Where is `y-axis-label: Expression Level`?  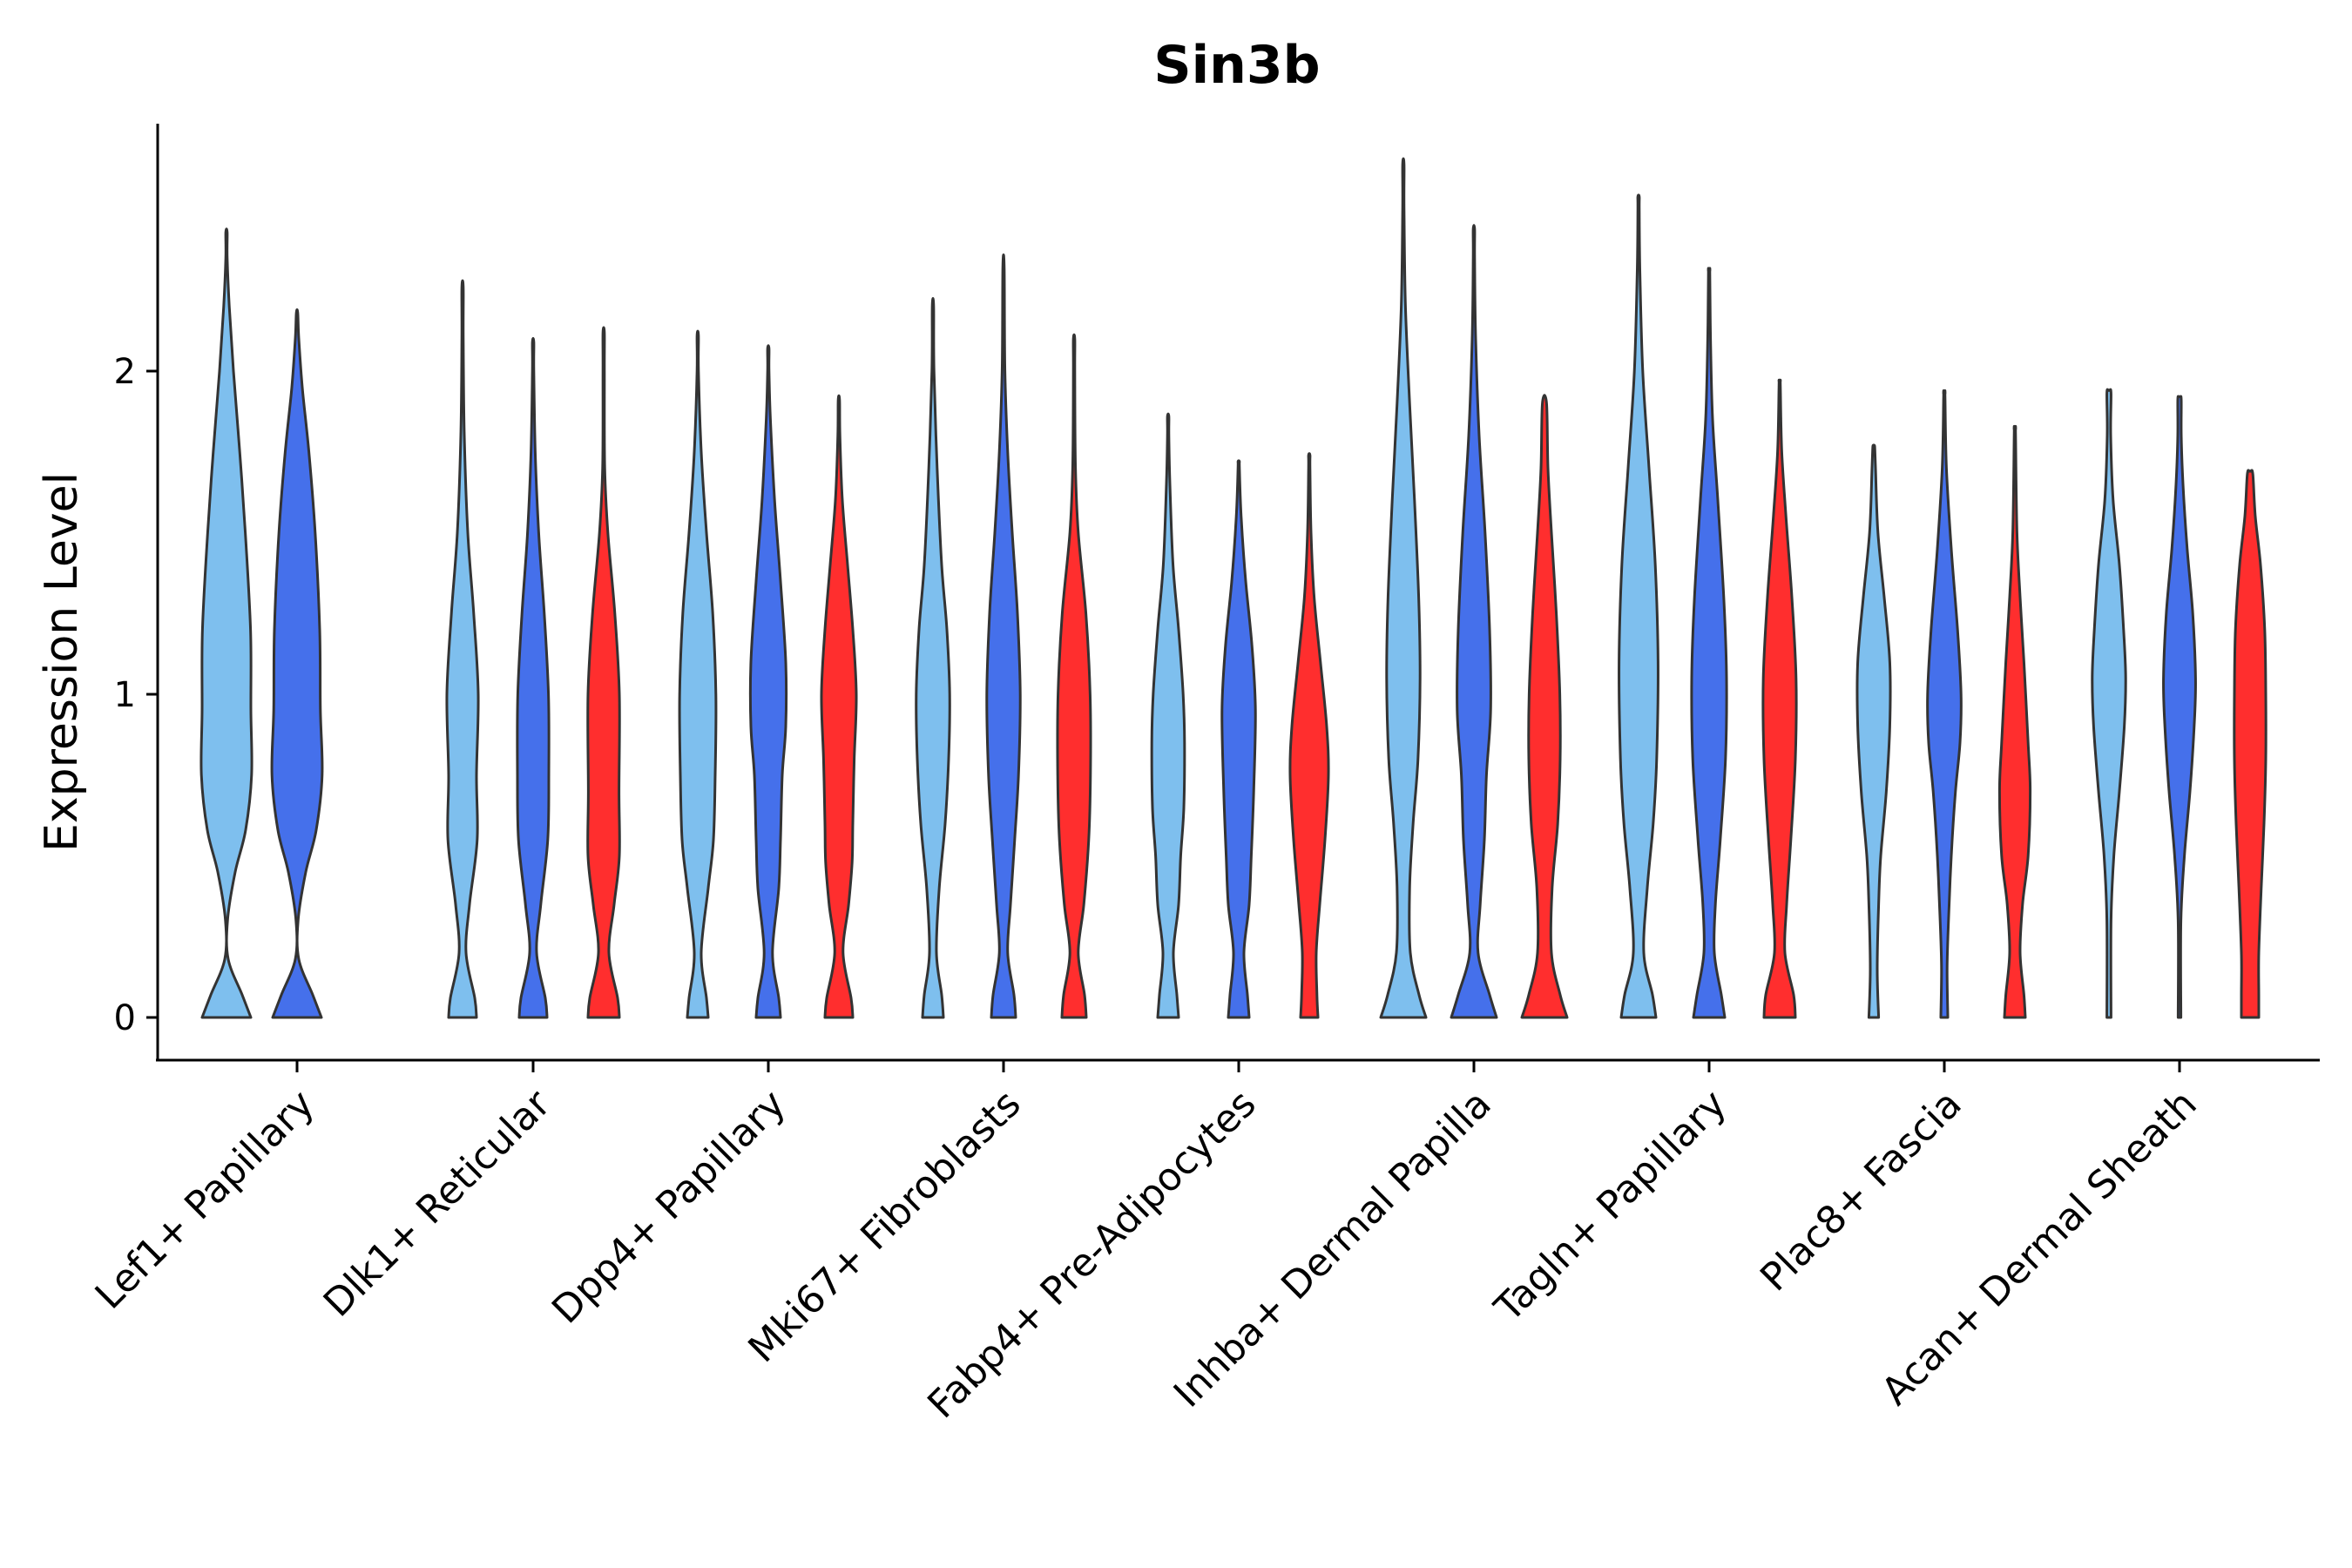 y-axis-label: Expression Level is located at coordinates (62, 662).